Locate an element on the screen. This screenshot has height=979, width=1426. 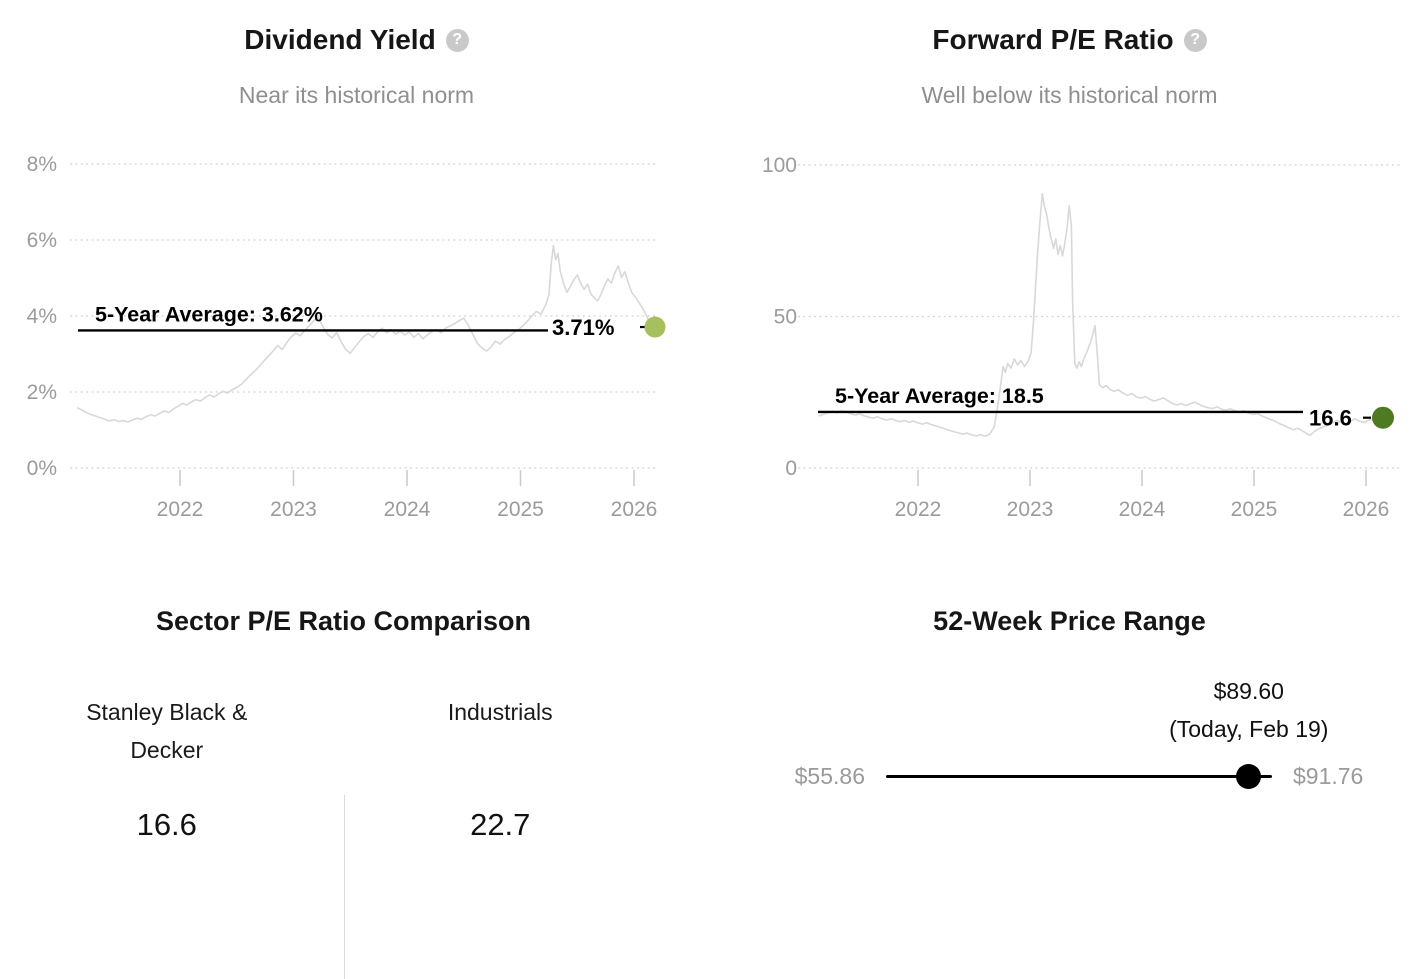
svg-text: 2% is located at coordinates (42, 392).